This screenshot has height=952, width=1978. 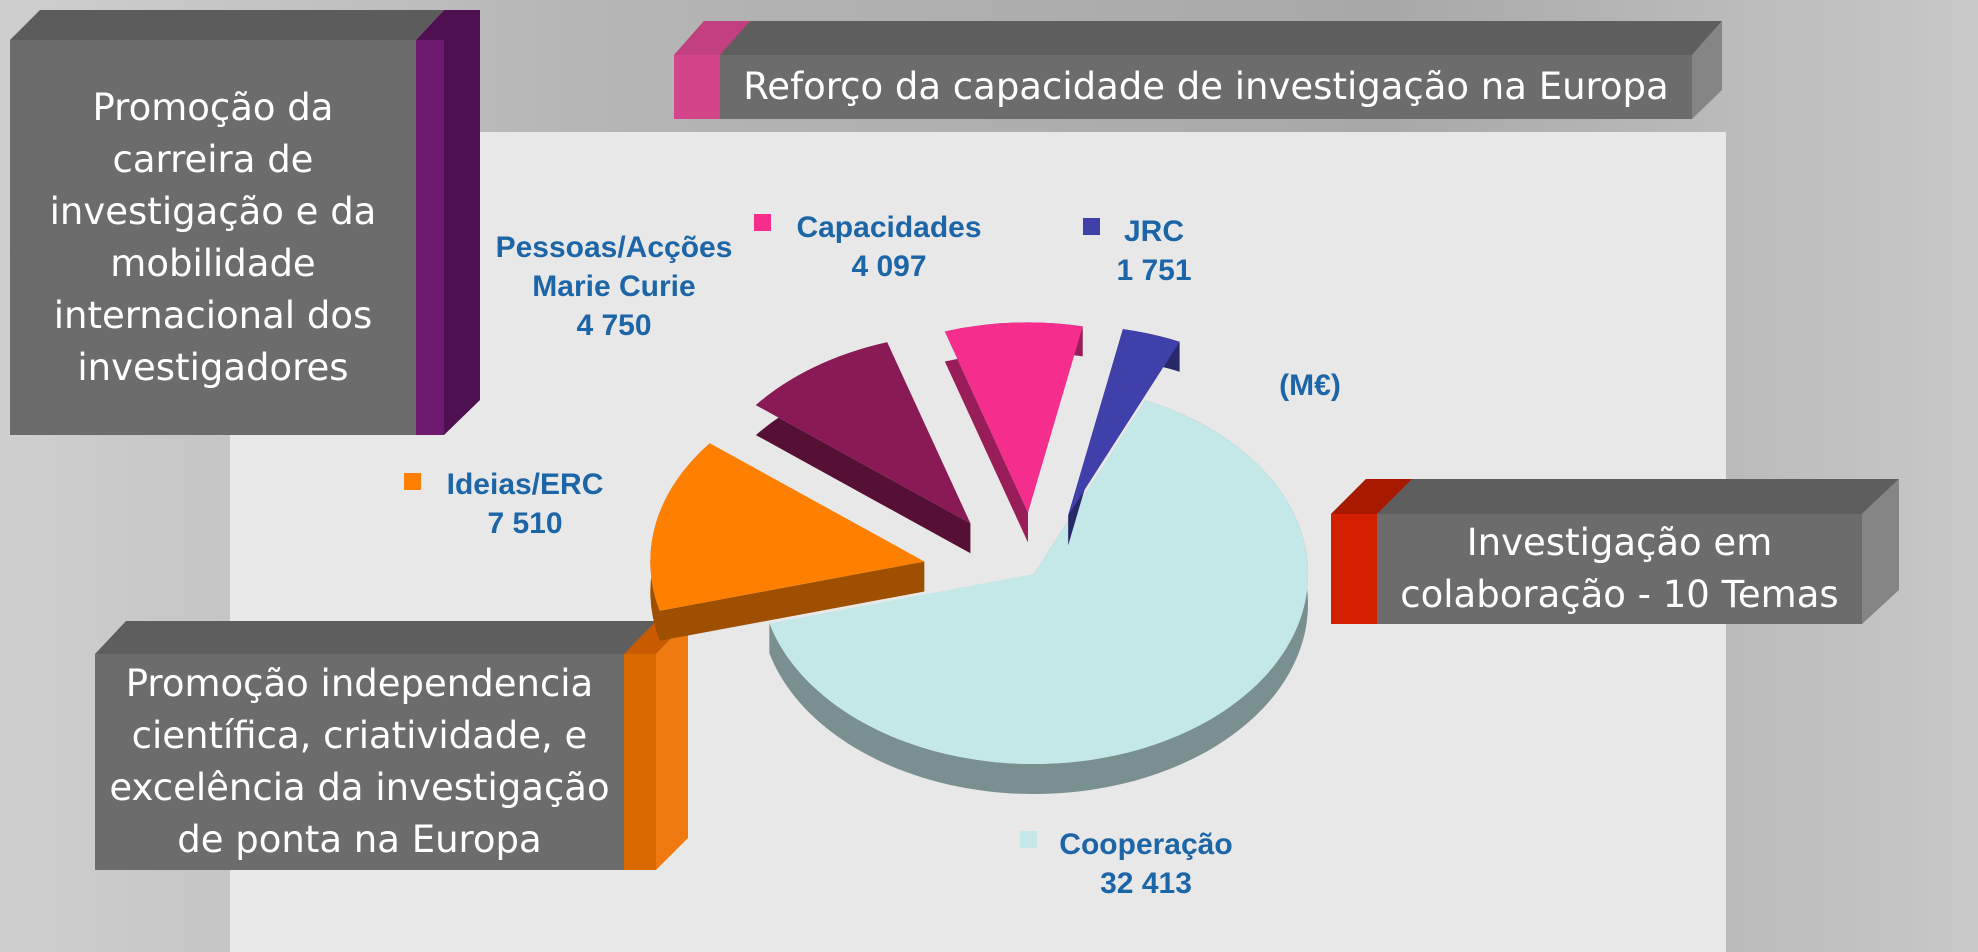 I want to click on value-label: 7 510, so click(x=525, y=523).